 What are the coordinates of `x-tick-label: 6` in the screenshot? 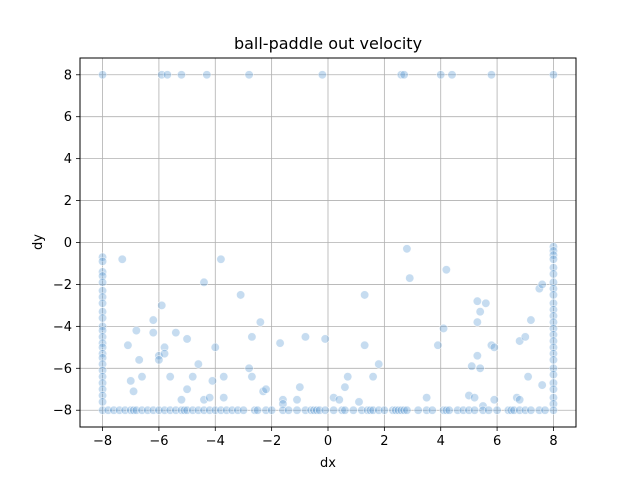 It's located at (497, 441).